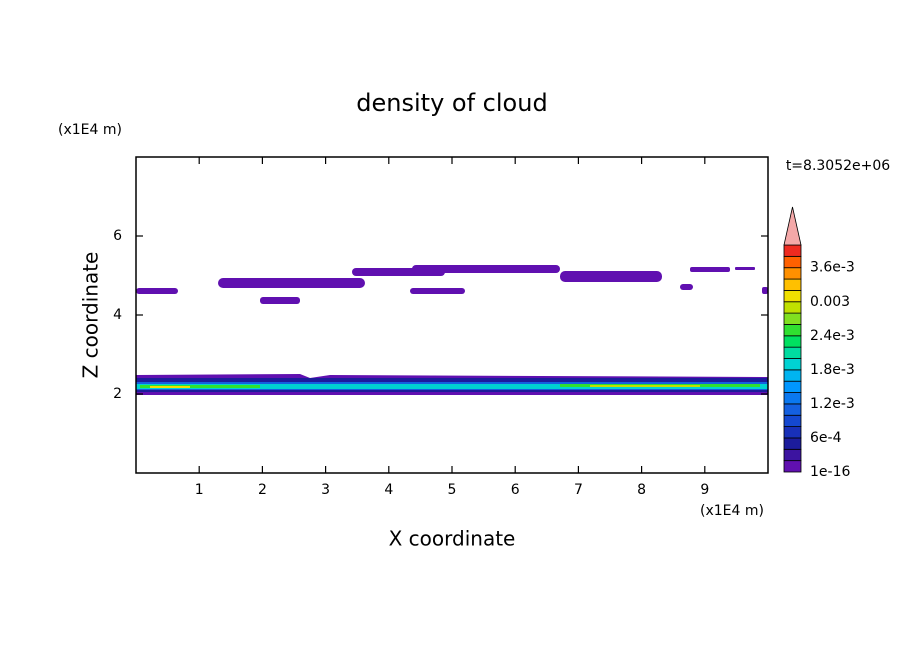  I want to click on chart-title: density of cloud, so click(451, 103).